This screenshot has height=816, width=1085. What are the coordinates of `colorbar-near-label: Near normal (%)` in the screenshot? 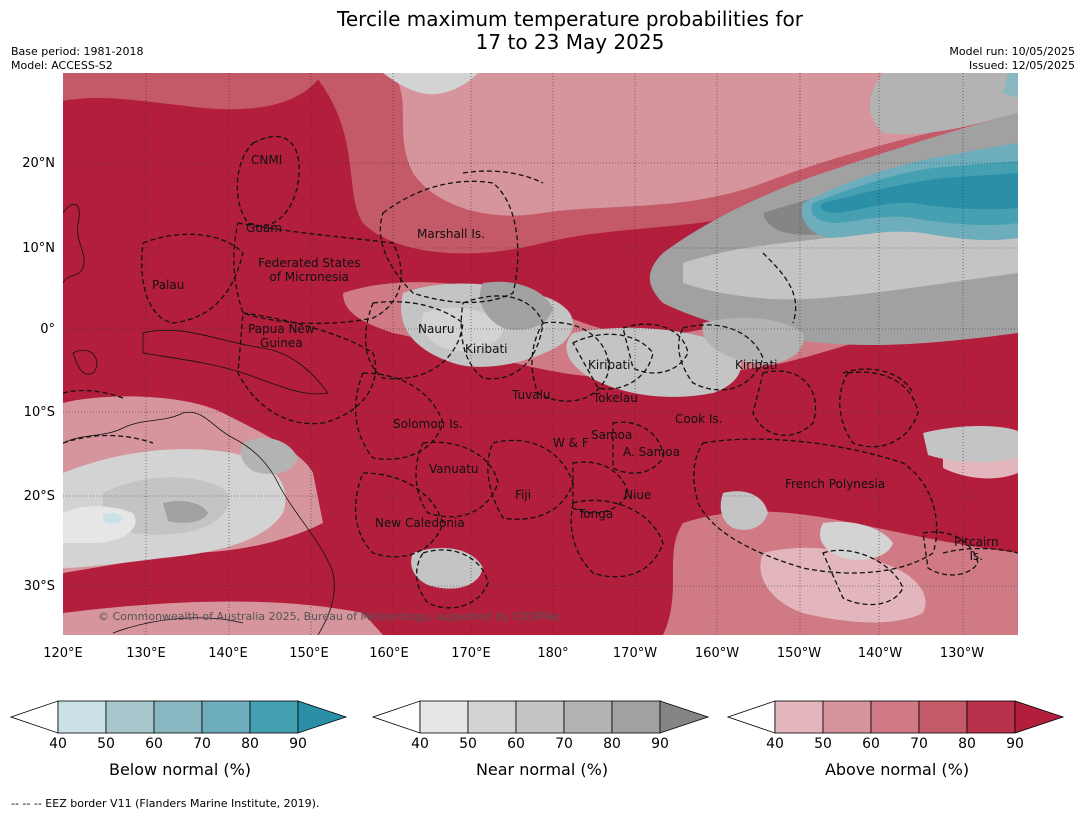 It's located at (542, 769).